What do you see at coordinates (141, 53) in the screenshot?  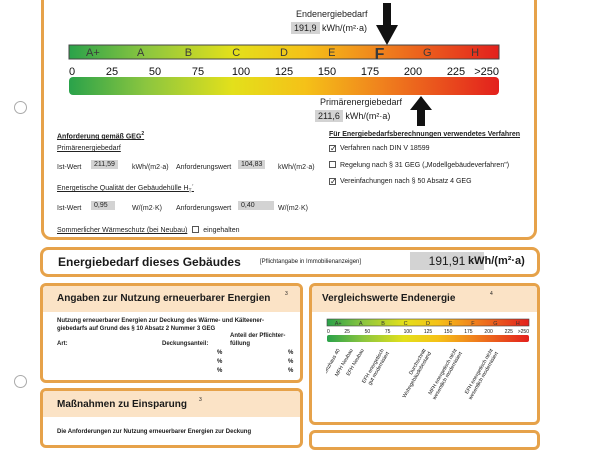 I see `scale-class-A: A` at bounding box center [141, 53].